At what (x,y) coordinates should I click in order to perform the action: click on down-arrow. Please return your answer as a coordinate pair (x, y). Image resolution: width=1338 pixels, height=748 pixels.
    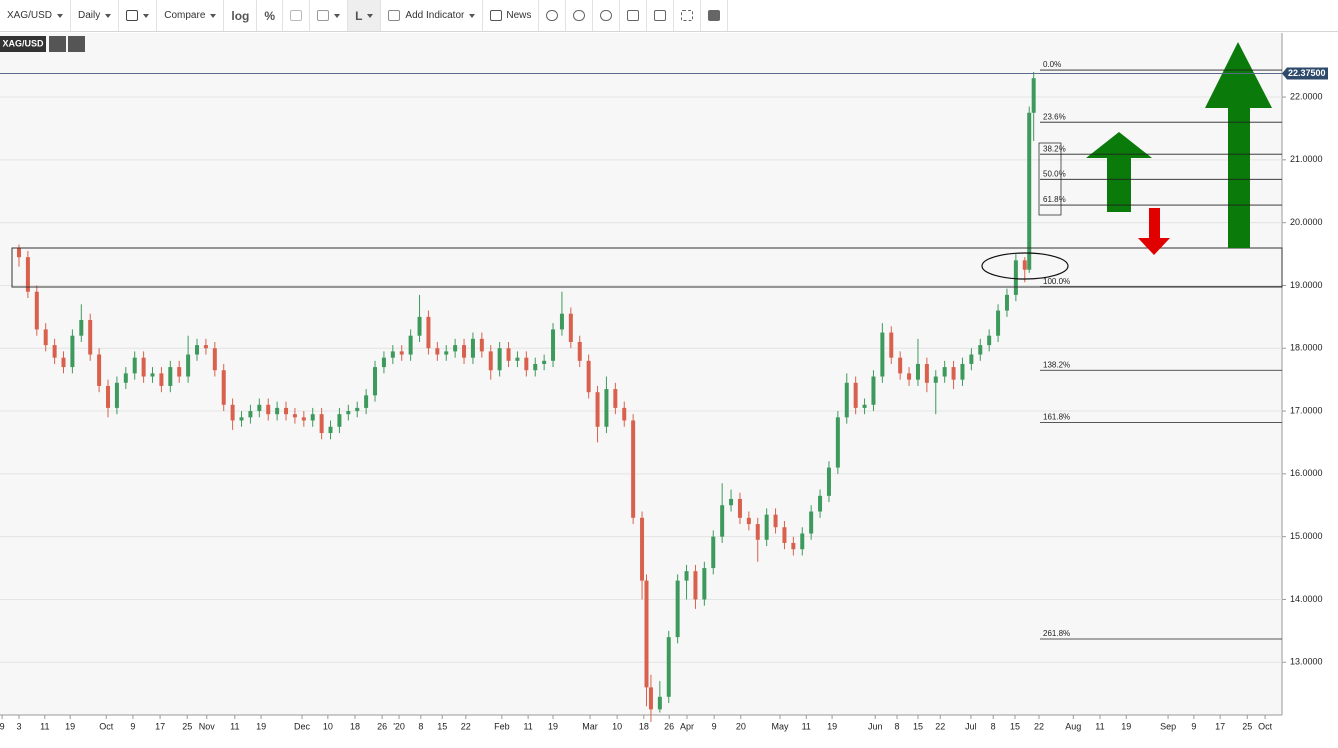
    Looking at the image, I should click on (1154, 231).